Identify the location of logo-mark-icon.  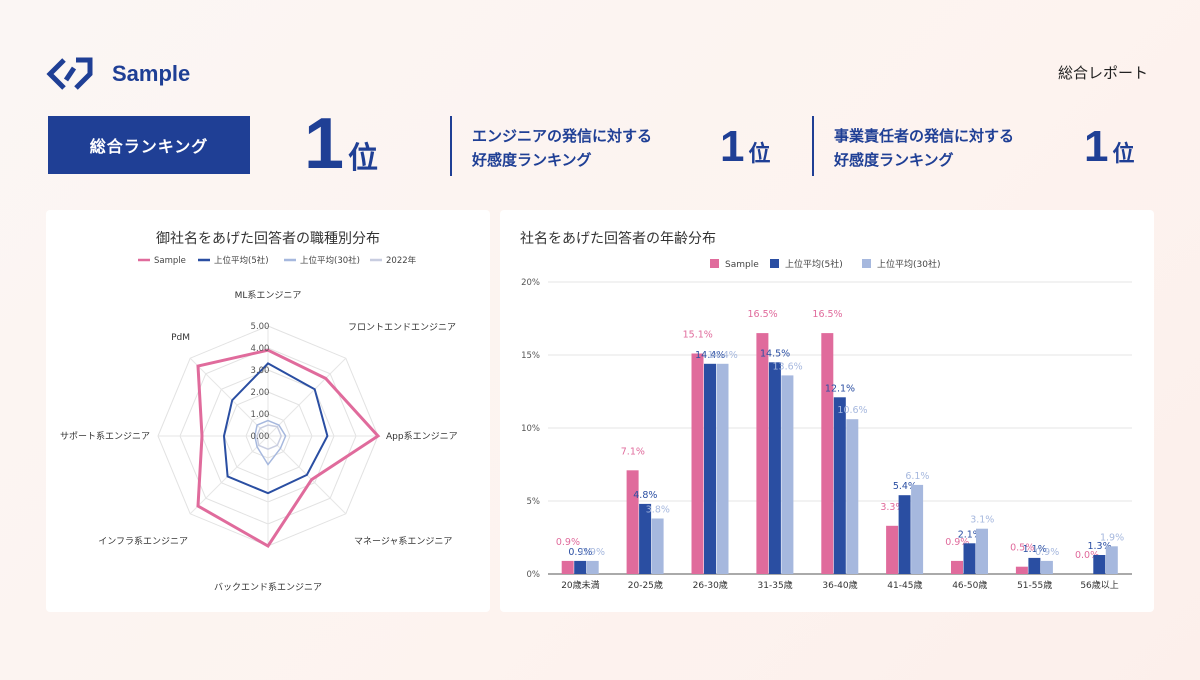
(69, 73).